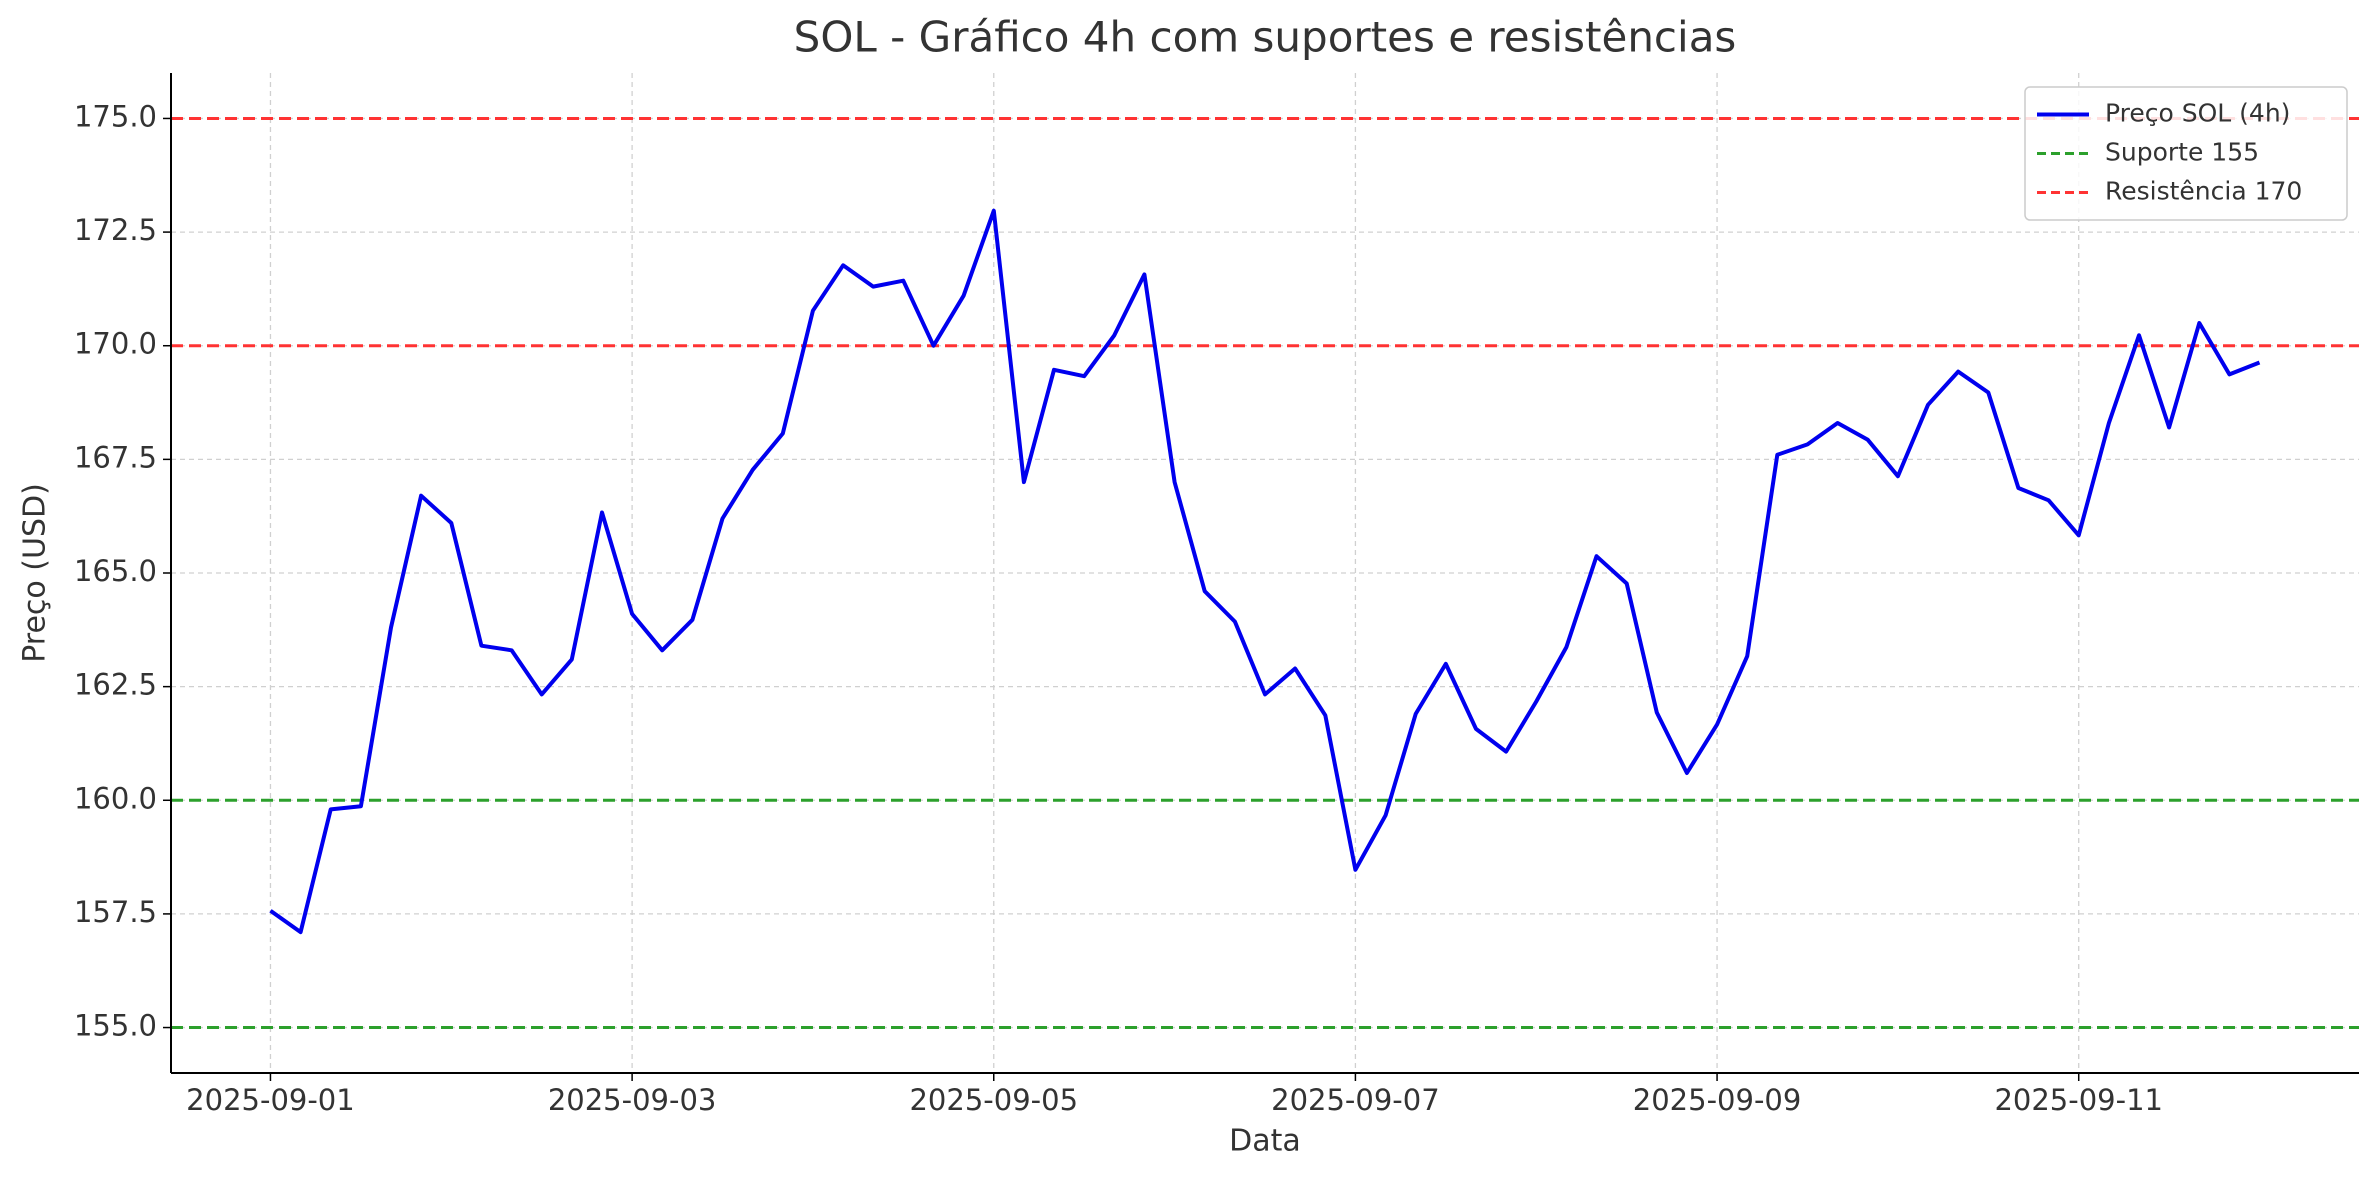  I want to click on legend-box, so click(2186, 153).